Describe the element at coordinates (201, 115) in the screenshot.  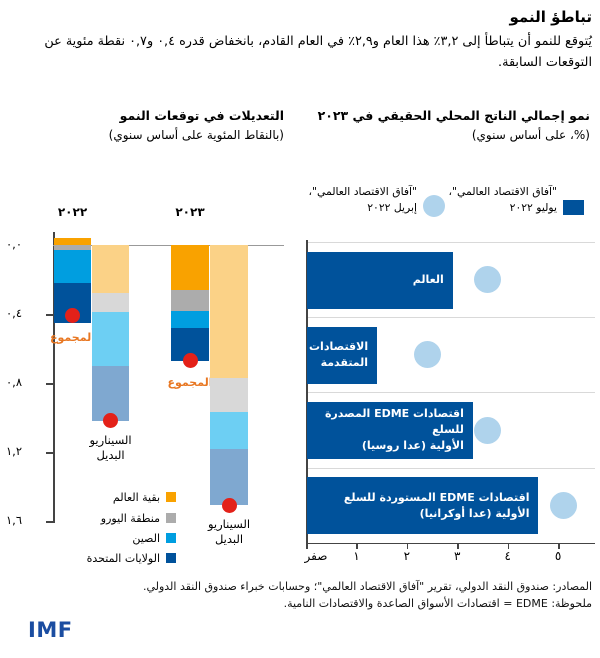
I see `left-chart-title: التعديلات في توقعات النمو` at that location.